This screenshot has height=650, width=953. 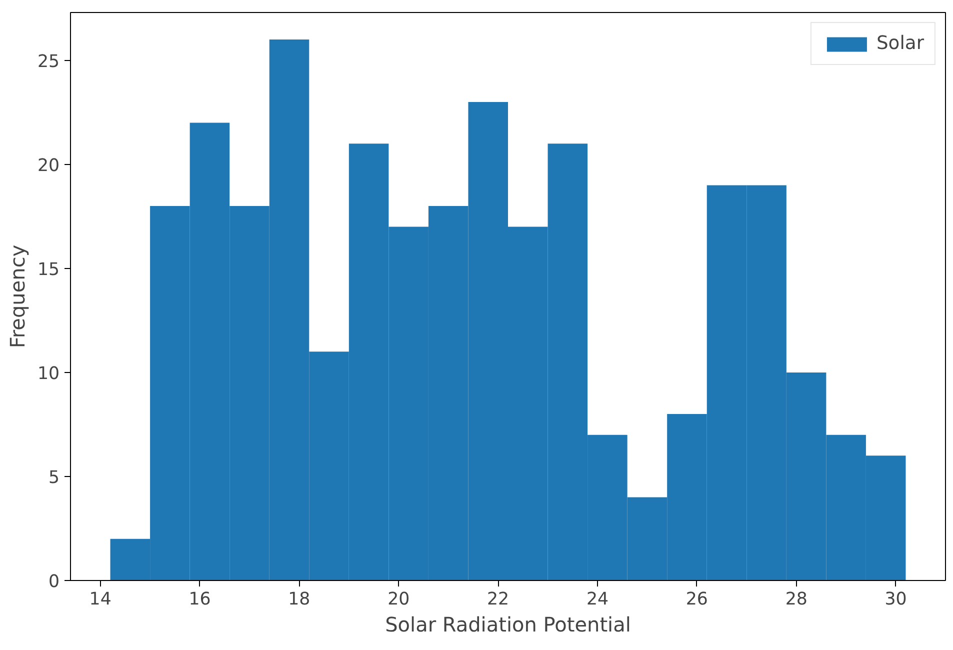 What do you see at coordinates (697, 600) in the screenshot?
I see `x-tick-label: 26` at bounding box center [697, 600].